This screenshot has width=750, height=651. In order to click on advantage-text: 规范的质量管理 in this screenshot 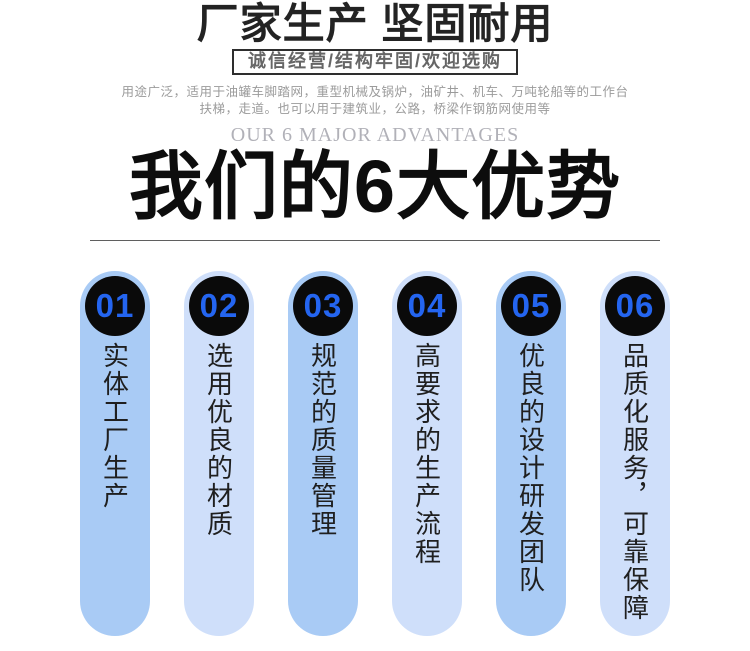, I will do `click(322, 439)`.